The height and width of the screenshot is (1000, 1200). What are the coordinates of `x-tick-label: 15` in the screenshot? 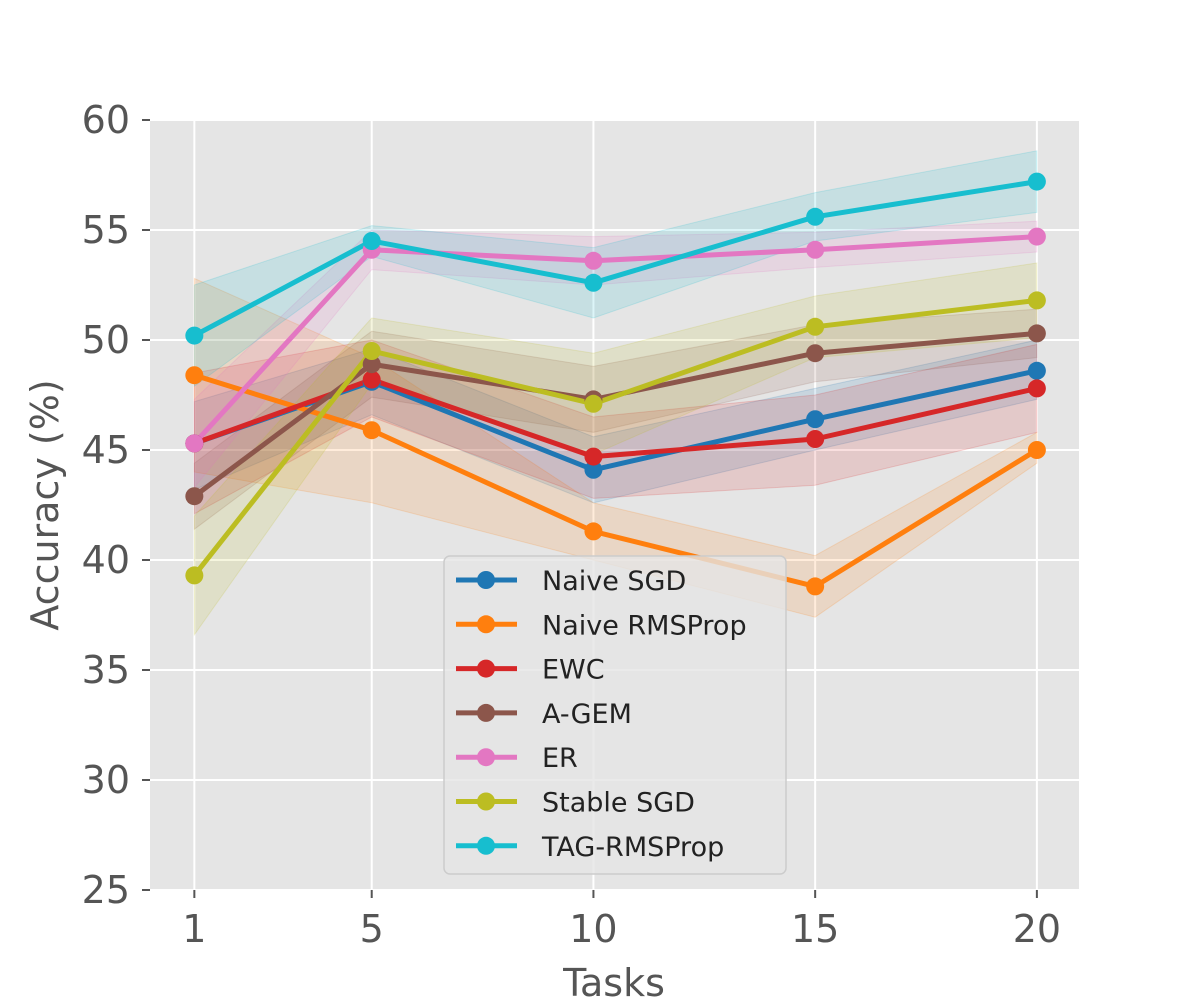 It's located at (815, 929).